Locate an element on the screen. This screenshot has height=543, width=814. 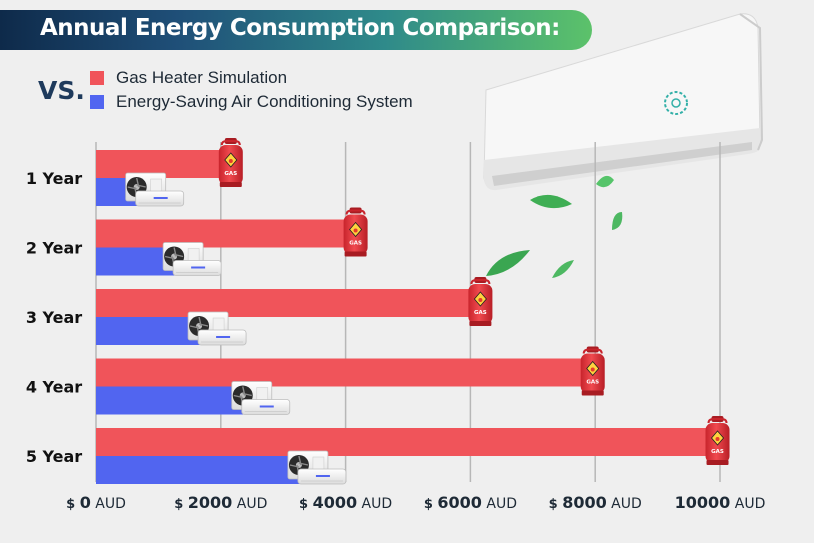
legend-item-gas: Gas Heater Simulation is located at coordinates (188, 78).